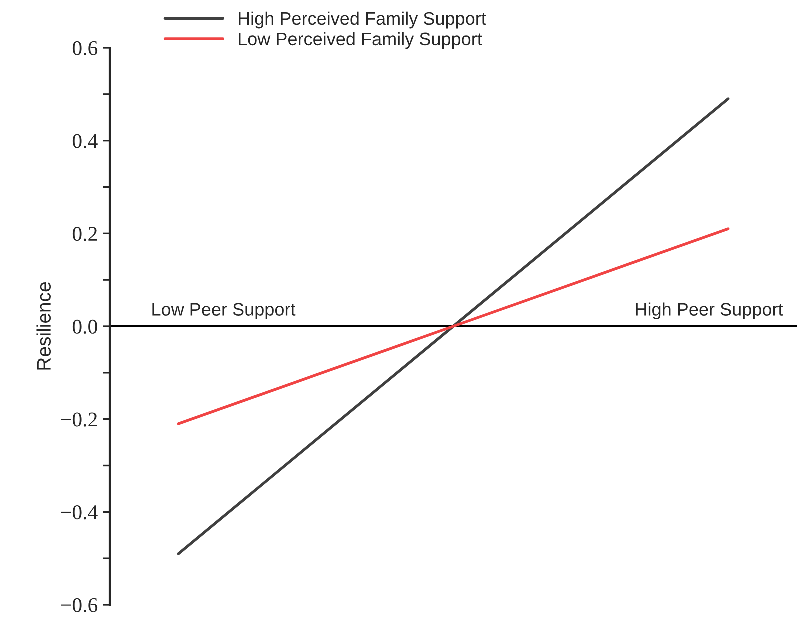 Image resolution: width=797 pixels, height=618 pixels. I want to click on y-tick-label: 0.2, so click(85, 234).